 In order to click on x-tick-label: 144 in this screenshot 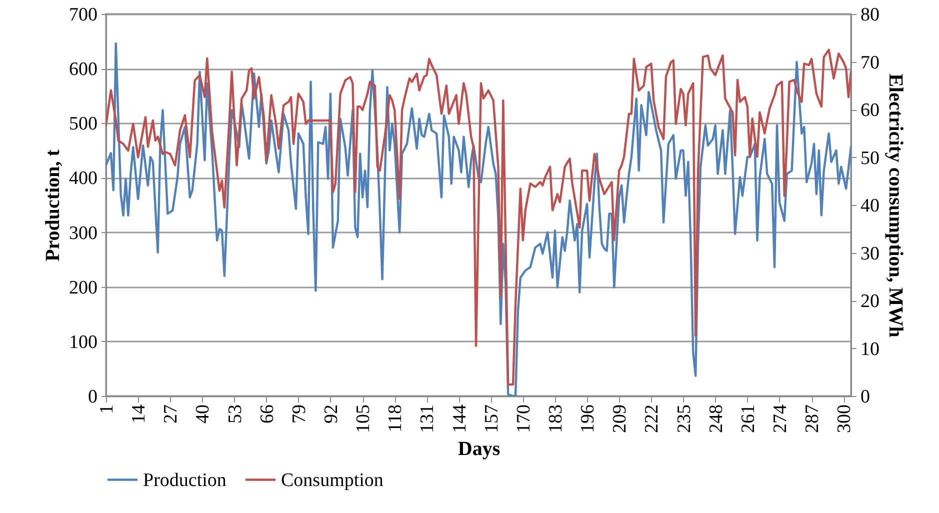, I will do `click(459, 418)`.